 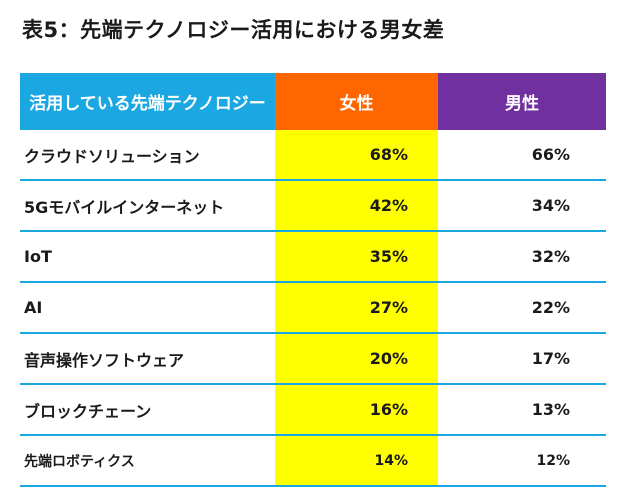 I want to click on male-value: 22%, so click(x=550, y=307).